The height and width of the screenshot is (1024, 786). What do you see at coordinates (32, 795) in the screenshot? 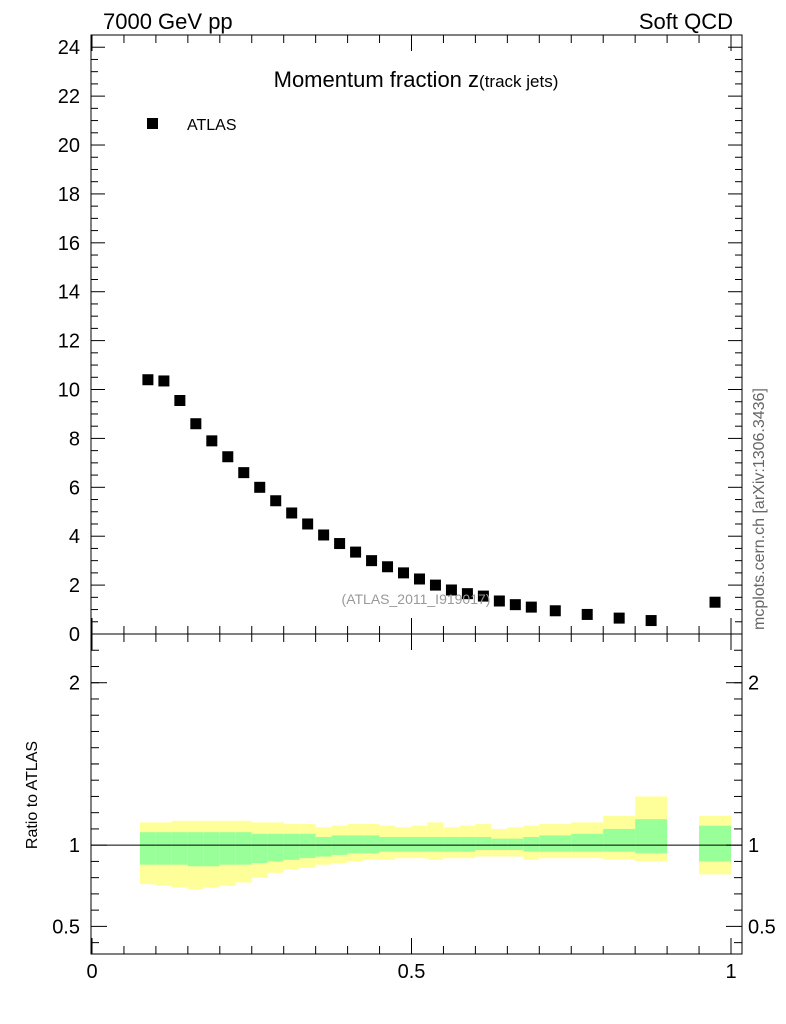
I see `ratio-y-axis-label: Ratio to ATLAS` at bounding box center [32, 795].